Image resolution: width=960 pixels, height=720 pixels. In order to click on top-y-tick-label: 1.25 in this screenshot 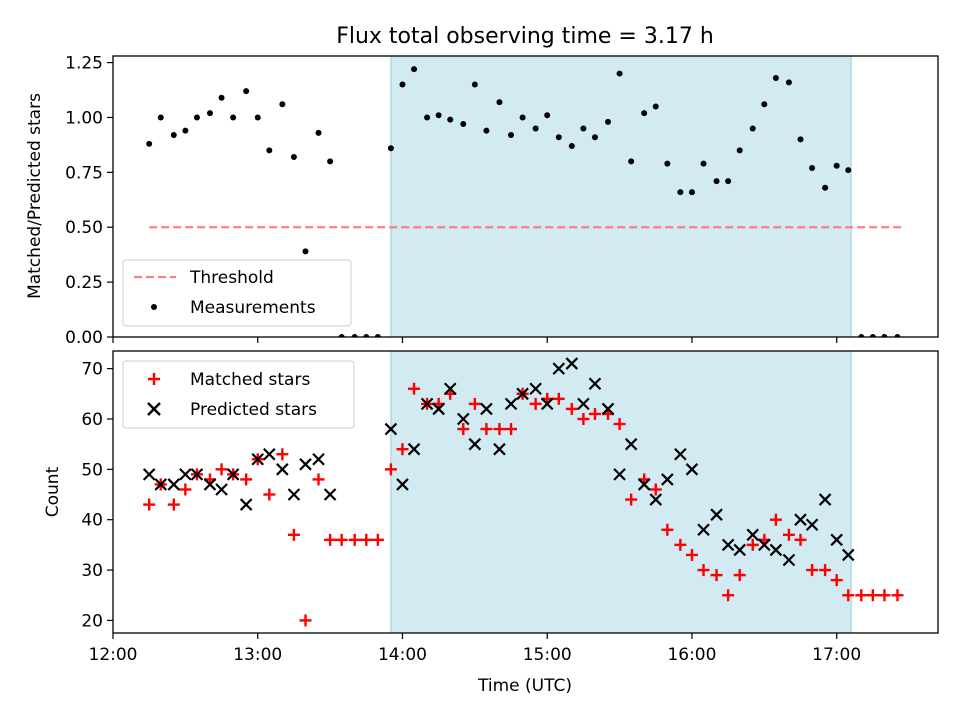, I will do `click(84, 64)`.